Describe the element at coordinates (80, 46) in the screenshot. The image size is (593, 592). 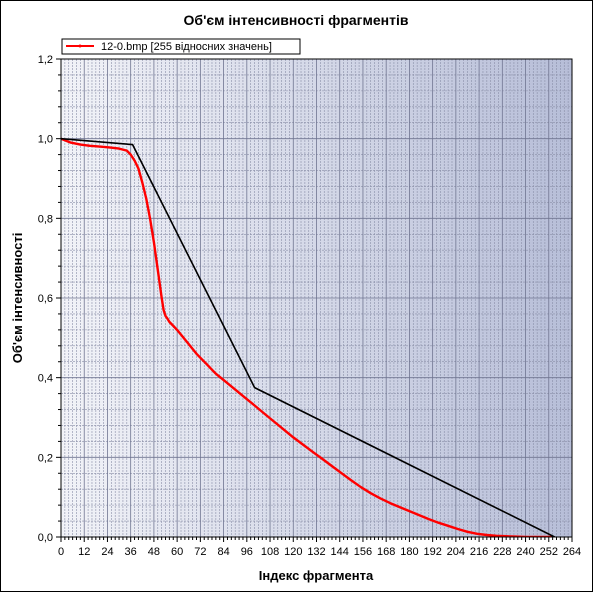
I see `legend-swatch-marker` at that location.